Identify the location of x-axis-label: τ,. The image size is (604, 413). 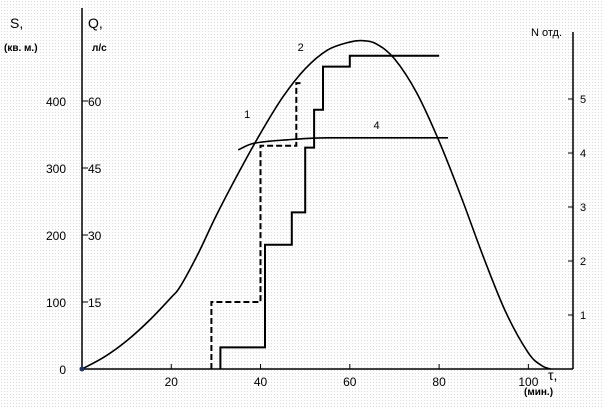
(552, 375).